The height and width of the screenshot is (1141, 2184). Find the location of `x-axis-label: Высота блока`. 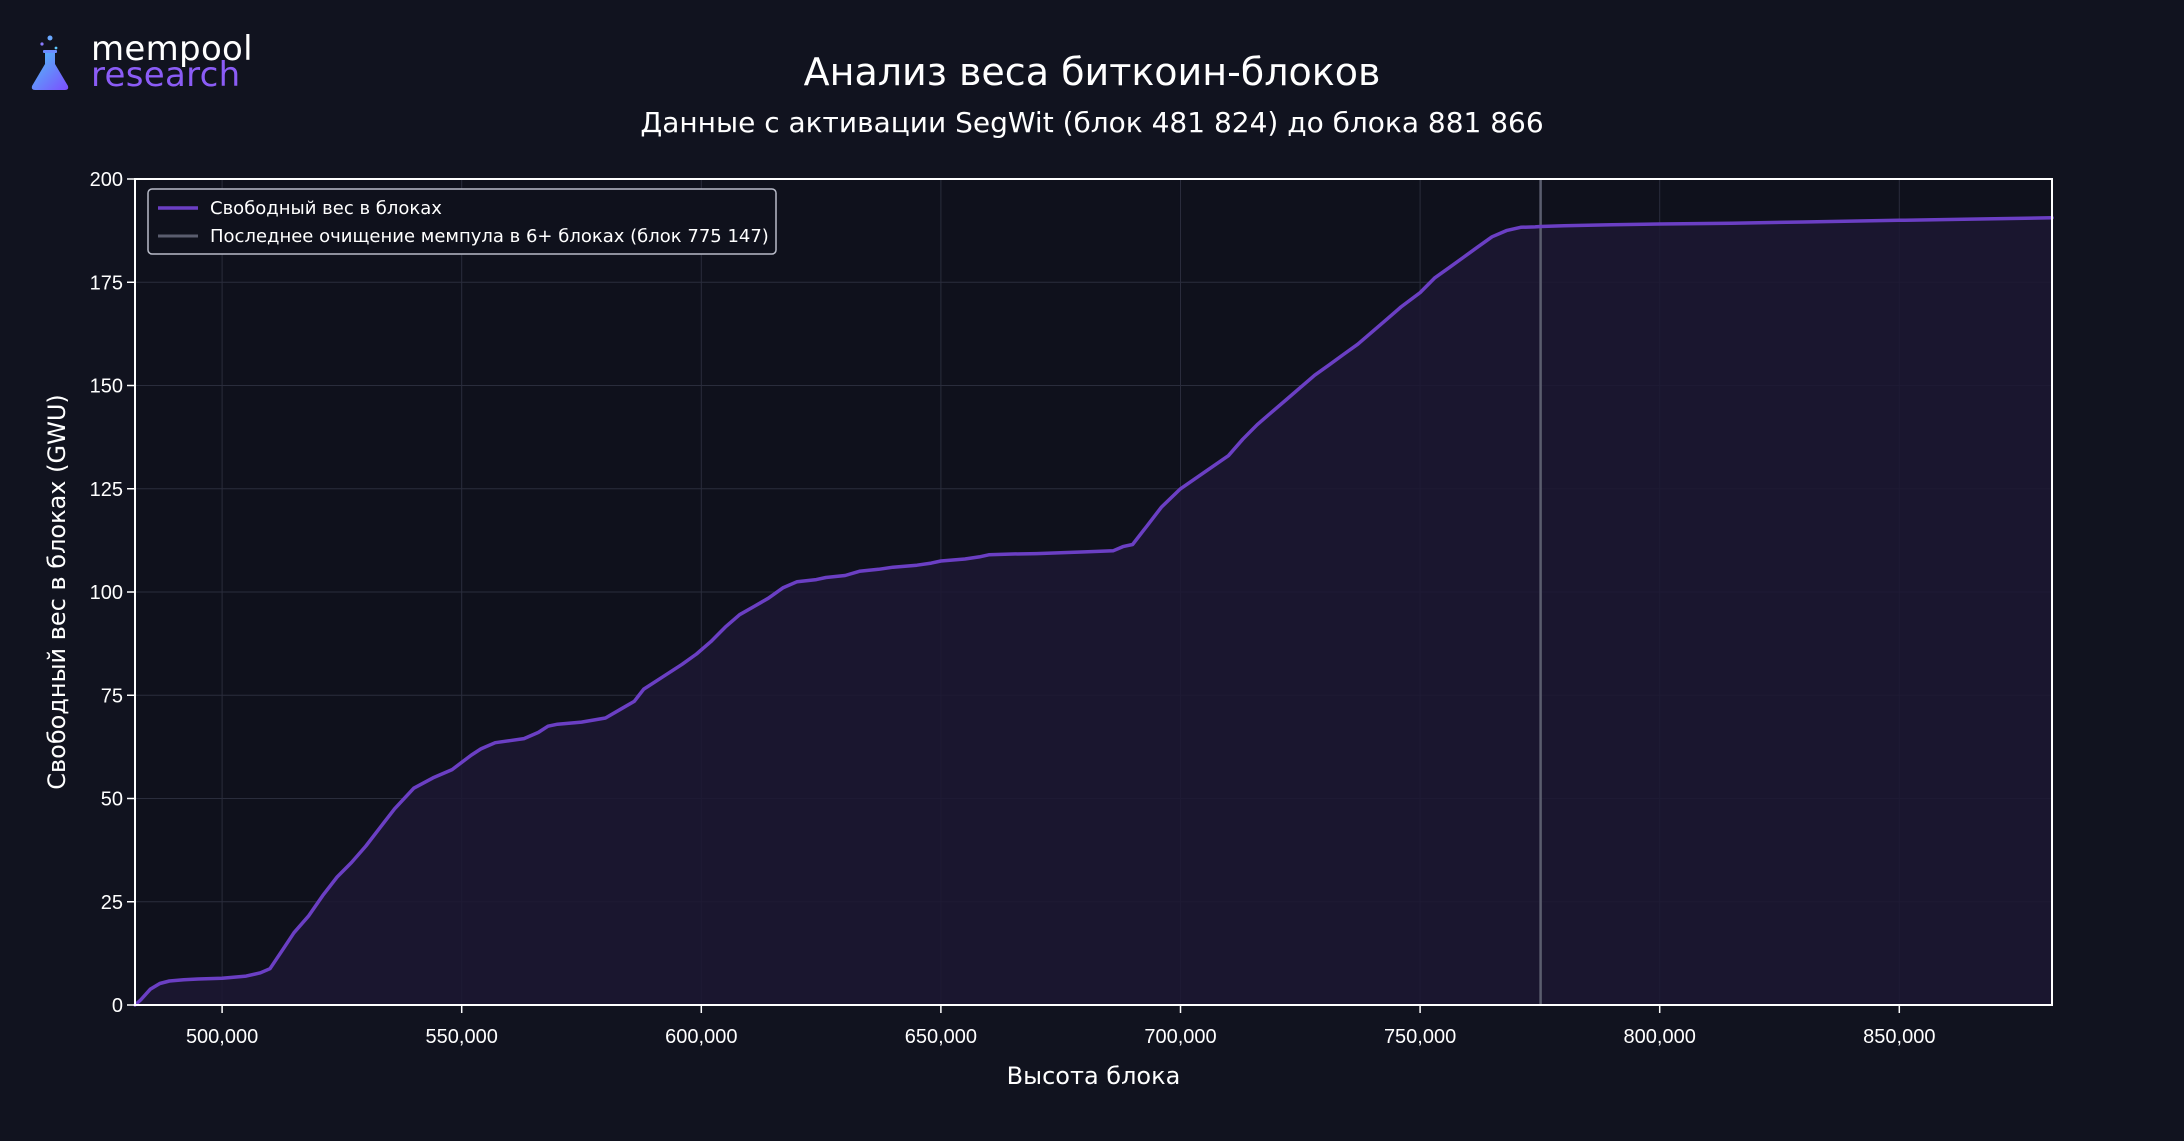

x-axis-label: Высота блока is located at coordinates (1094, 1076).